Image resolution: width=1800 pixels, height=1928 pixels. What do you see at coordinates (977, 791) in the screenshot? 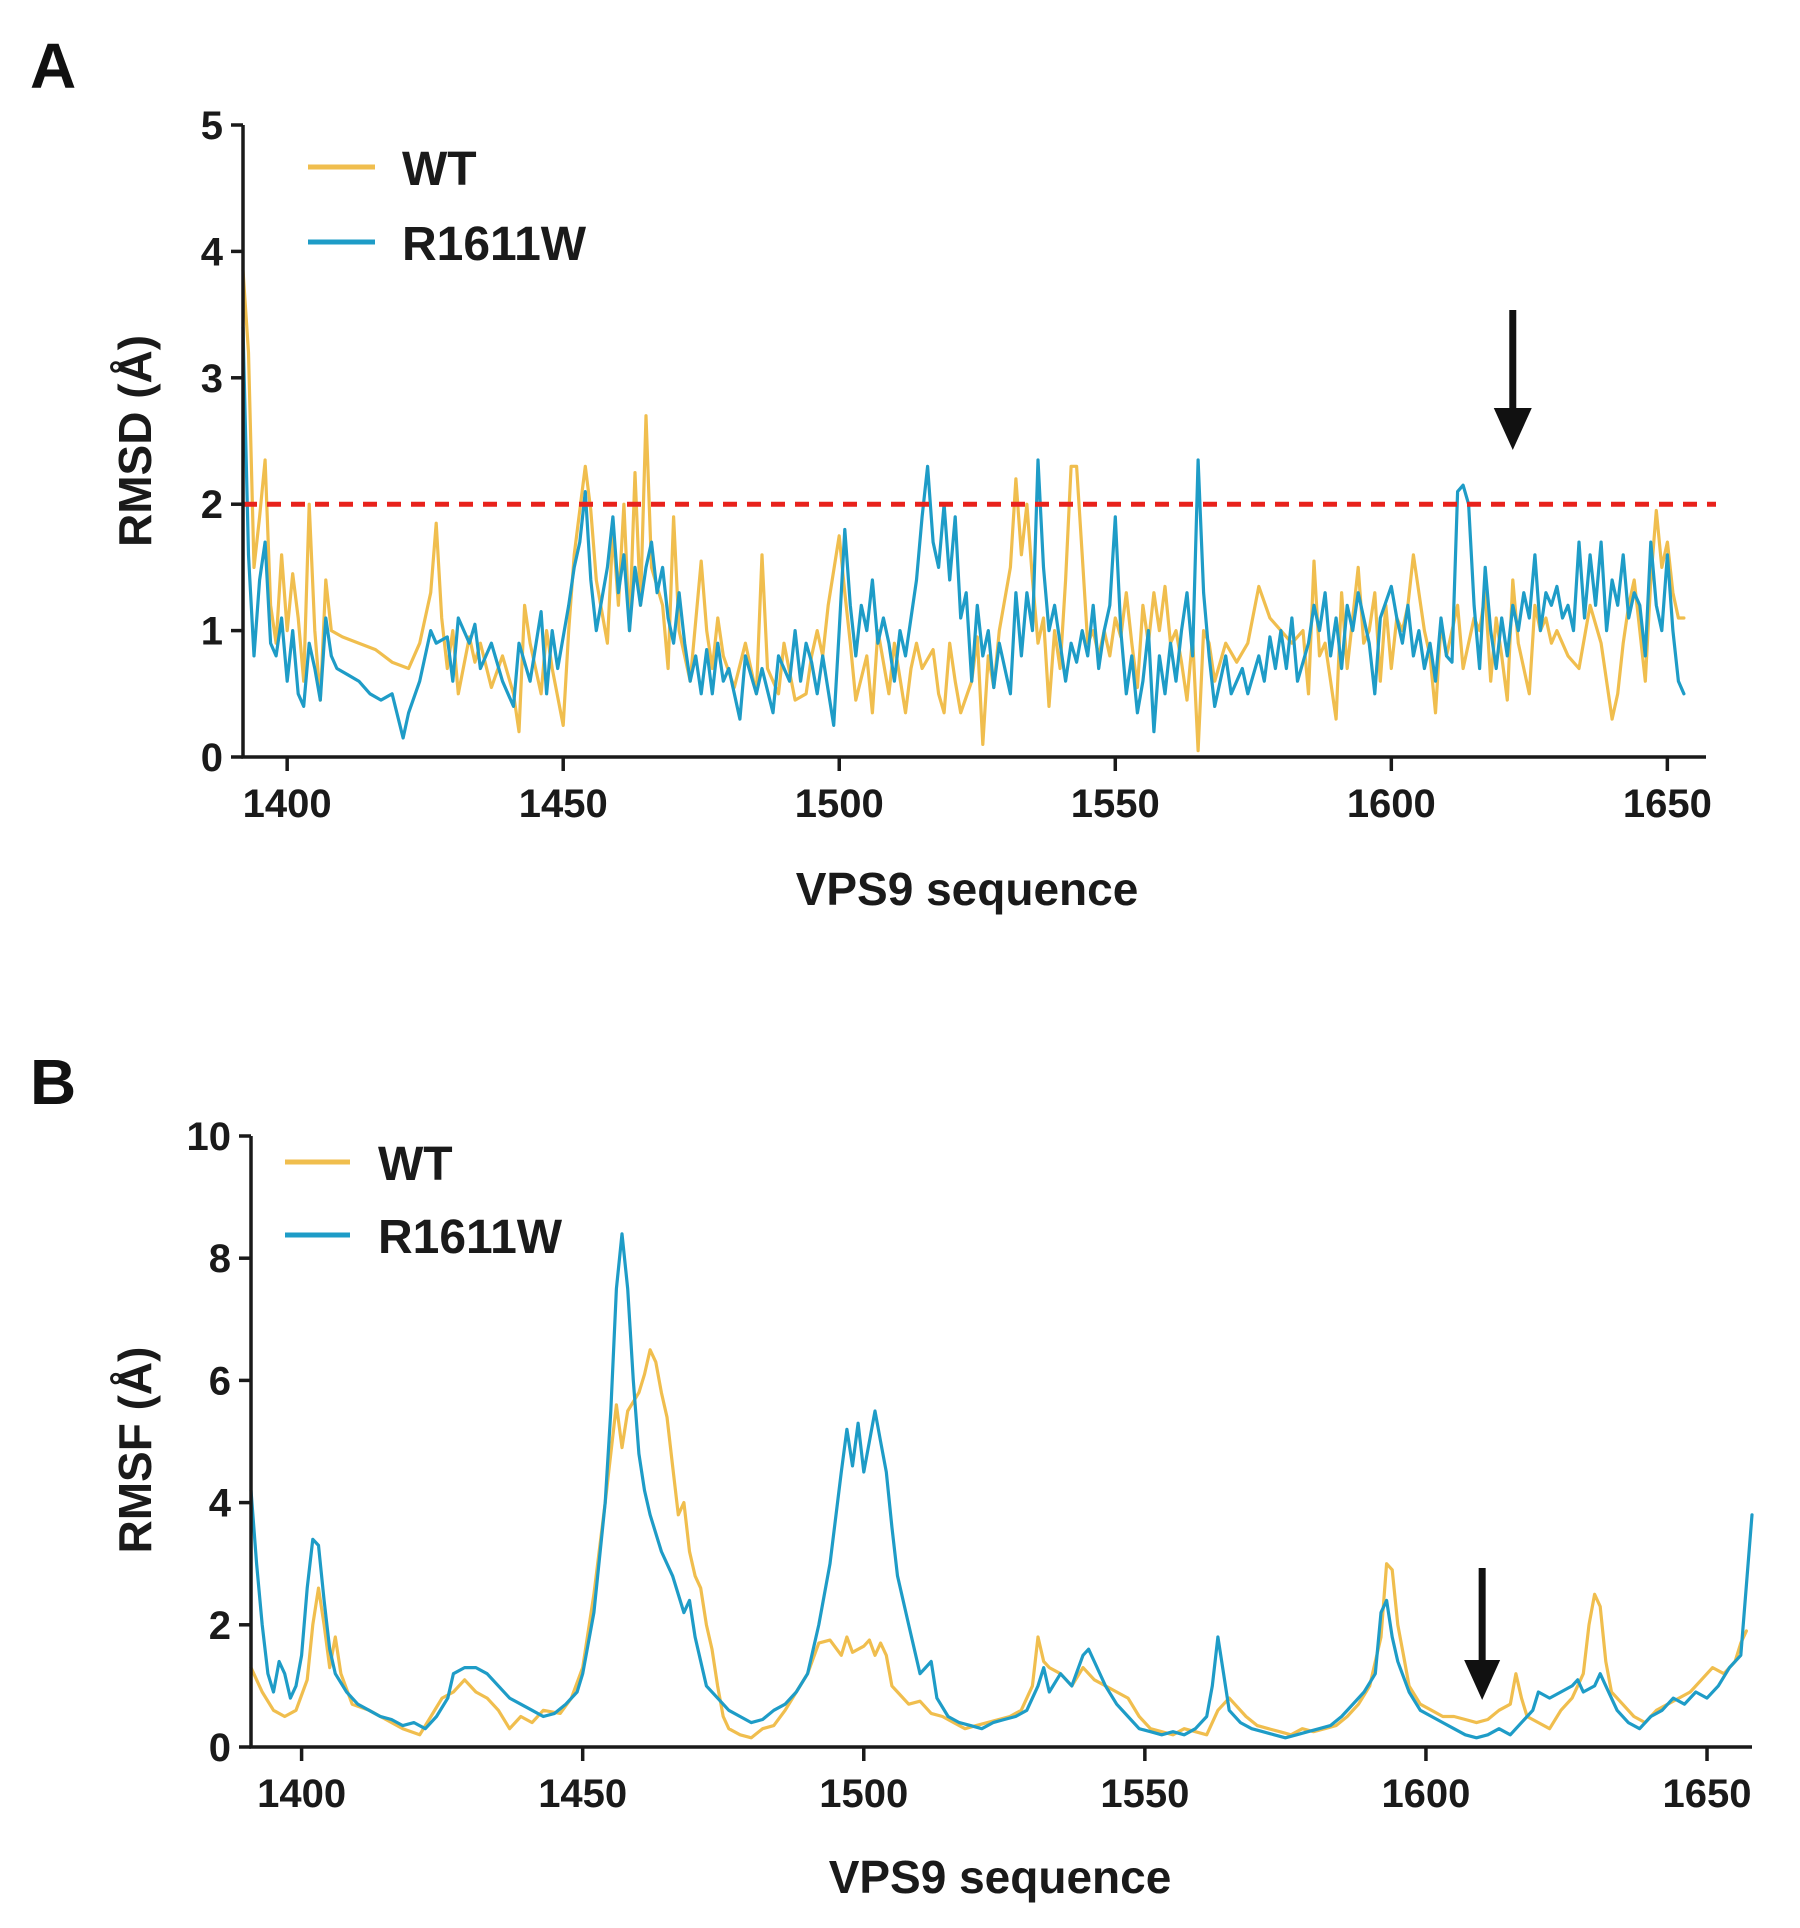
I see `panel-a-x-ticks: 1400 1450 1500 1550 1600 1650` at bounding box center [977, 791].